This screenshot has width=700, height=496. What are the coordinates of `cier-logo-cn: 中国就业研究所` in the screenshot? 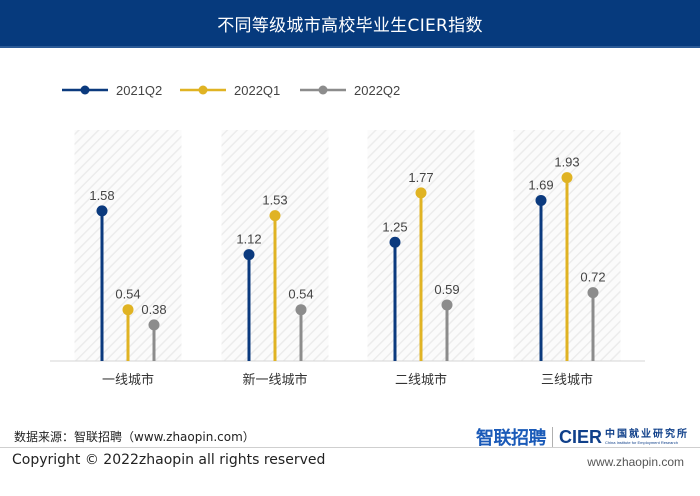 It's located at (647, 434).